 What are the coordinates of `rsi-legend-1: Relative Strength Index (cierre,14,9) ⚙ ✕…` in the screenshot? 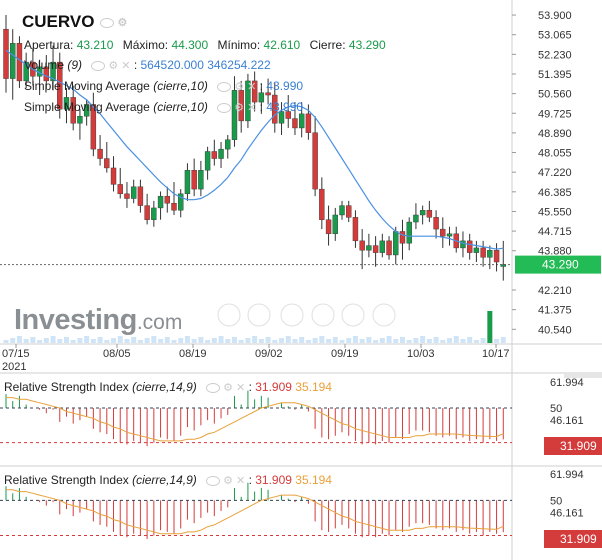 It's located at (168, 387).